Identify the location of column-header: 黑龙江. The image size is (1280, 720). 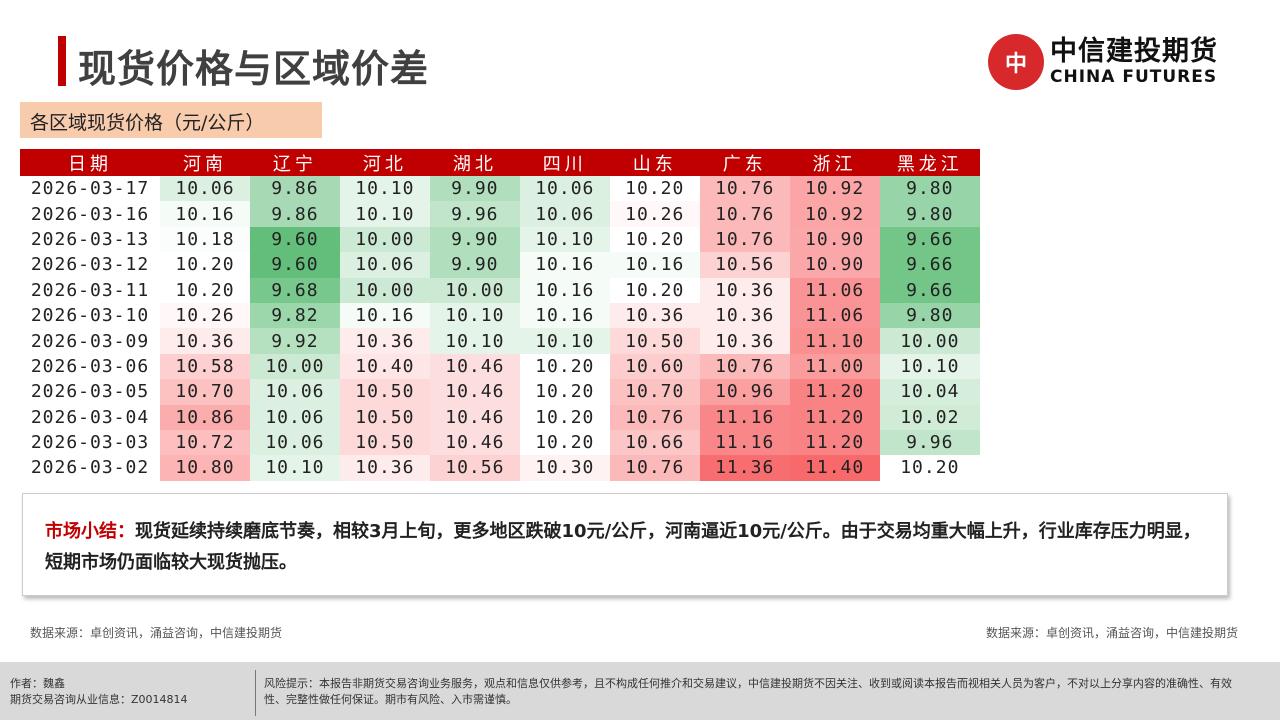
(929, 162).